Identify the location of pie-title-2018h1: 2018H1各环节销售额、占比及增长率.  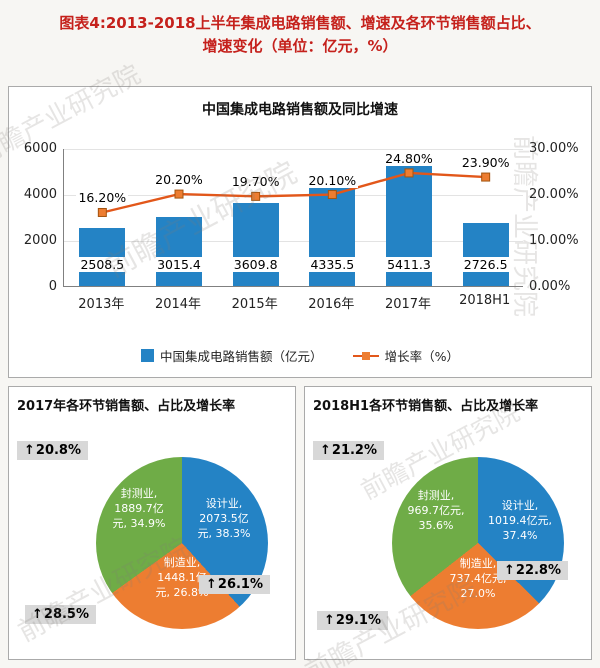
(426, 406).